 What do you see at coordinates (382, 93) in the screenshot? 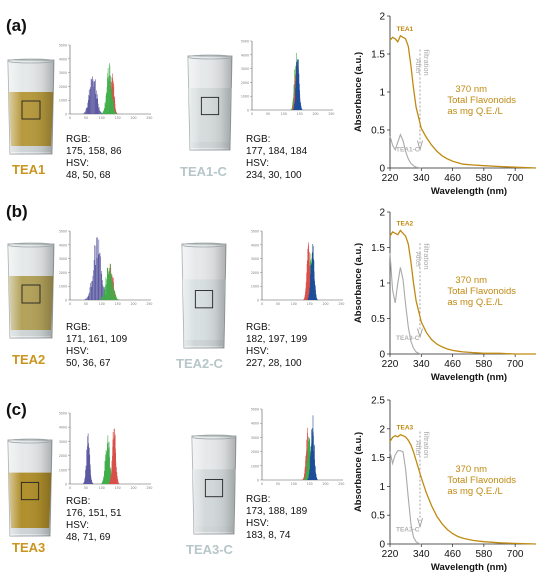
I see `y-tick-label: 1` at bounding box center [382, 93].